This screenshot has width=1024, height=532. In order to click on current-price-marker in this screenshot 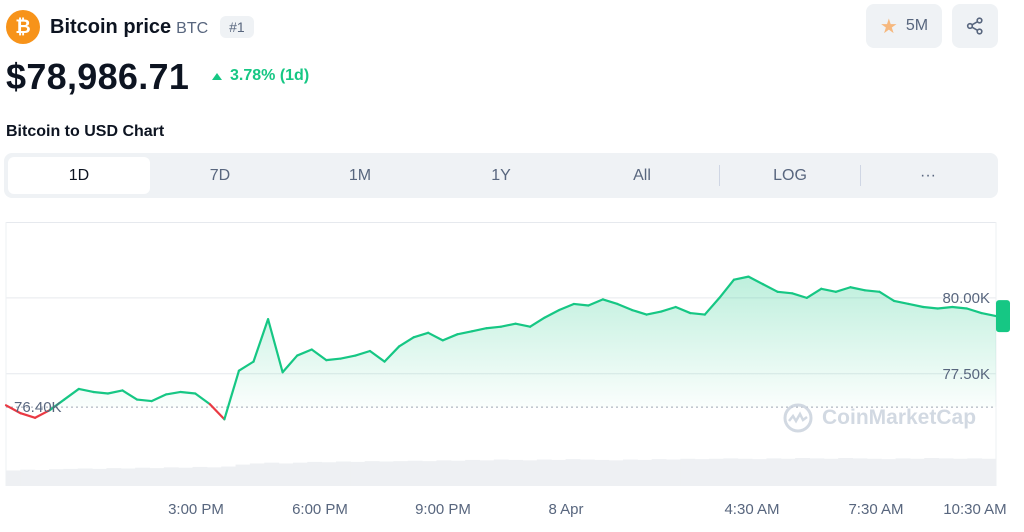, I will do `click(1003, 316)`.